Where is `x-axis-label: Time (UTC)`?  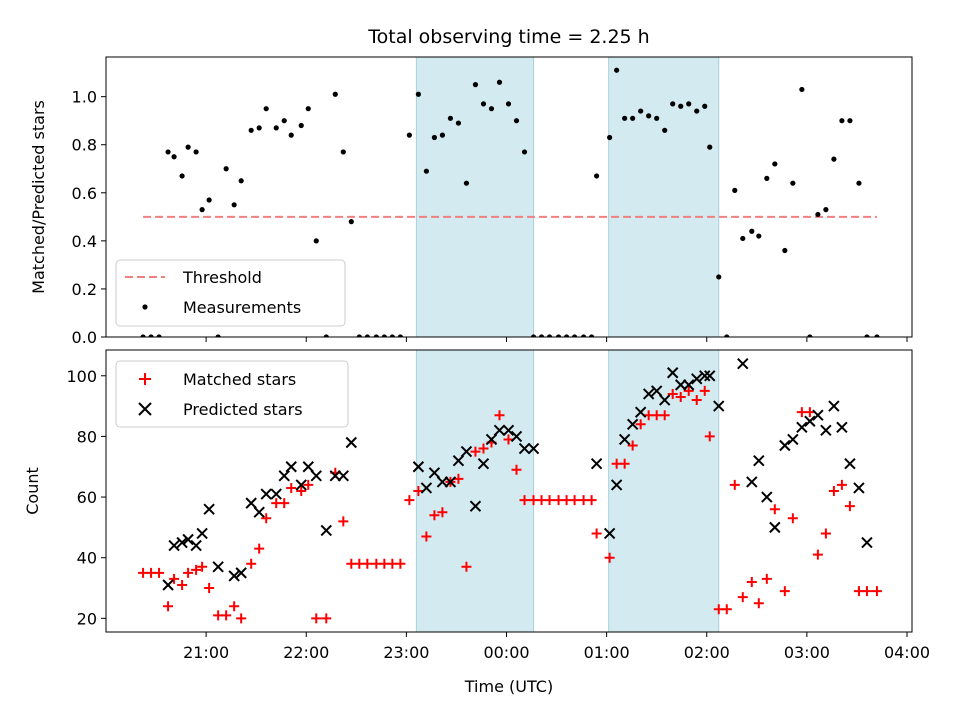
x-axis-label: Time (UTC) is located at coordinates (508, 686).